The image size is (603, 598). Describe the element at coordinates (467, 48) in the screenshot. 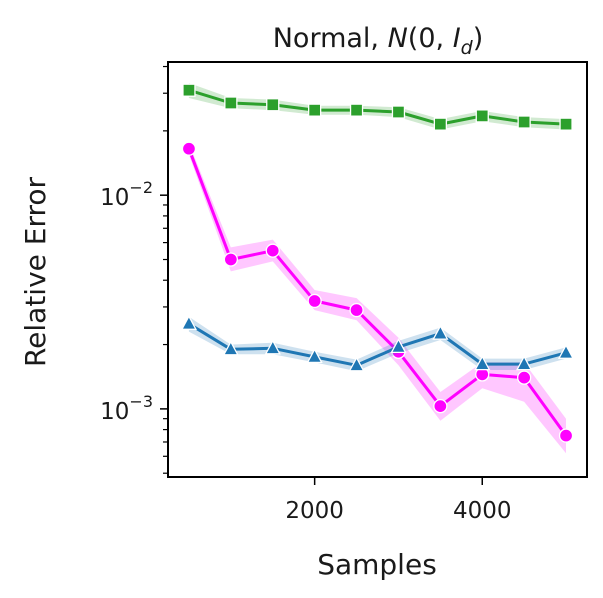

I see `chart-title-sub: d` at that location.